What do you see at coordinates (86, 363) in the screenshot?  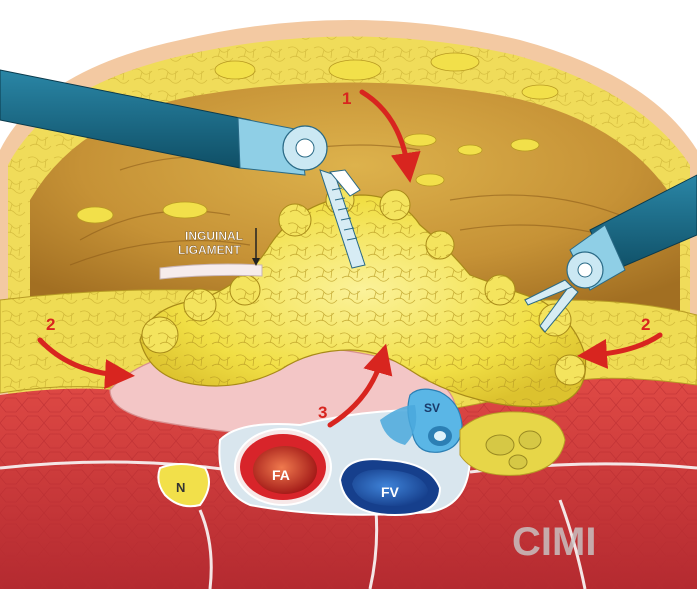 I see `arrow-2-left` at bounding box center [86, 363].